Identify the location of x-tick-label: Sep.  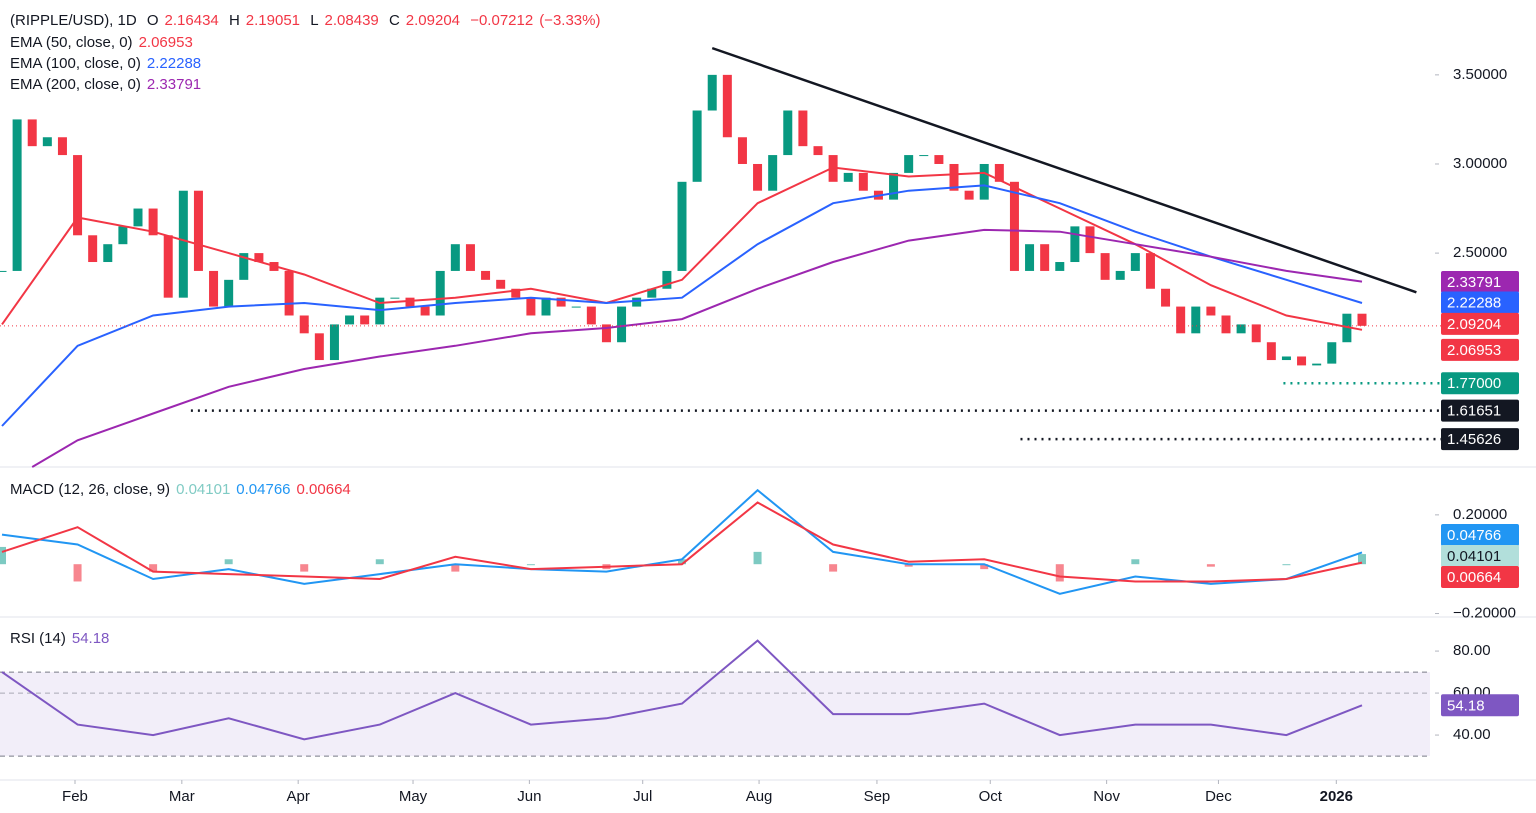
(877, 796).